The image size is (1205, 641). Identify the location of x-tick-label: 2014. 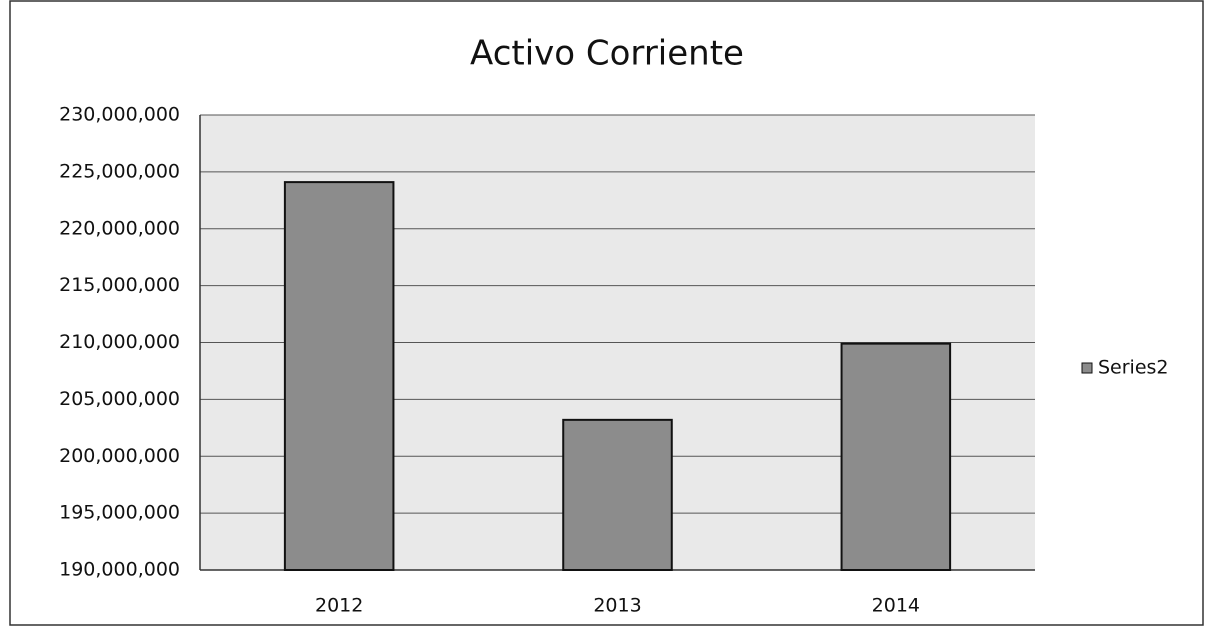
(896, 606).